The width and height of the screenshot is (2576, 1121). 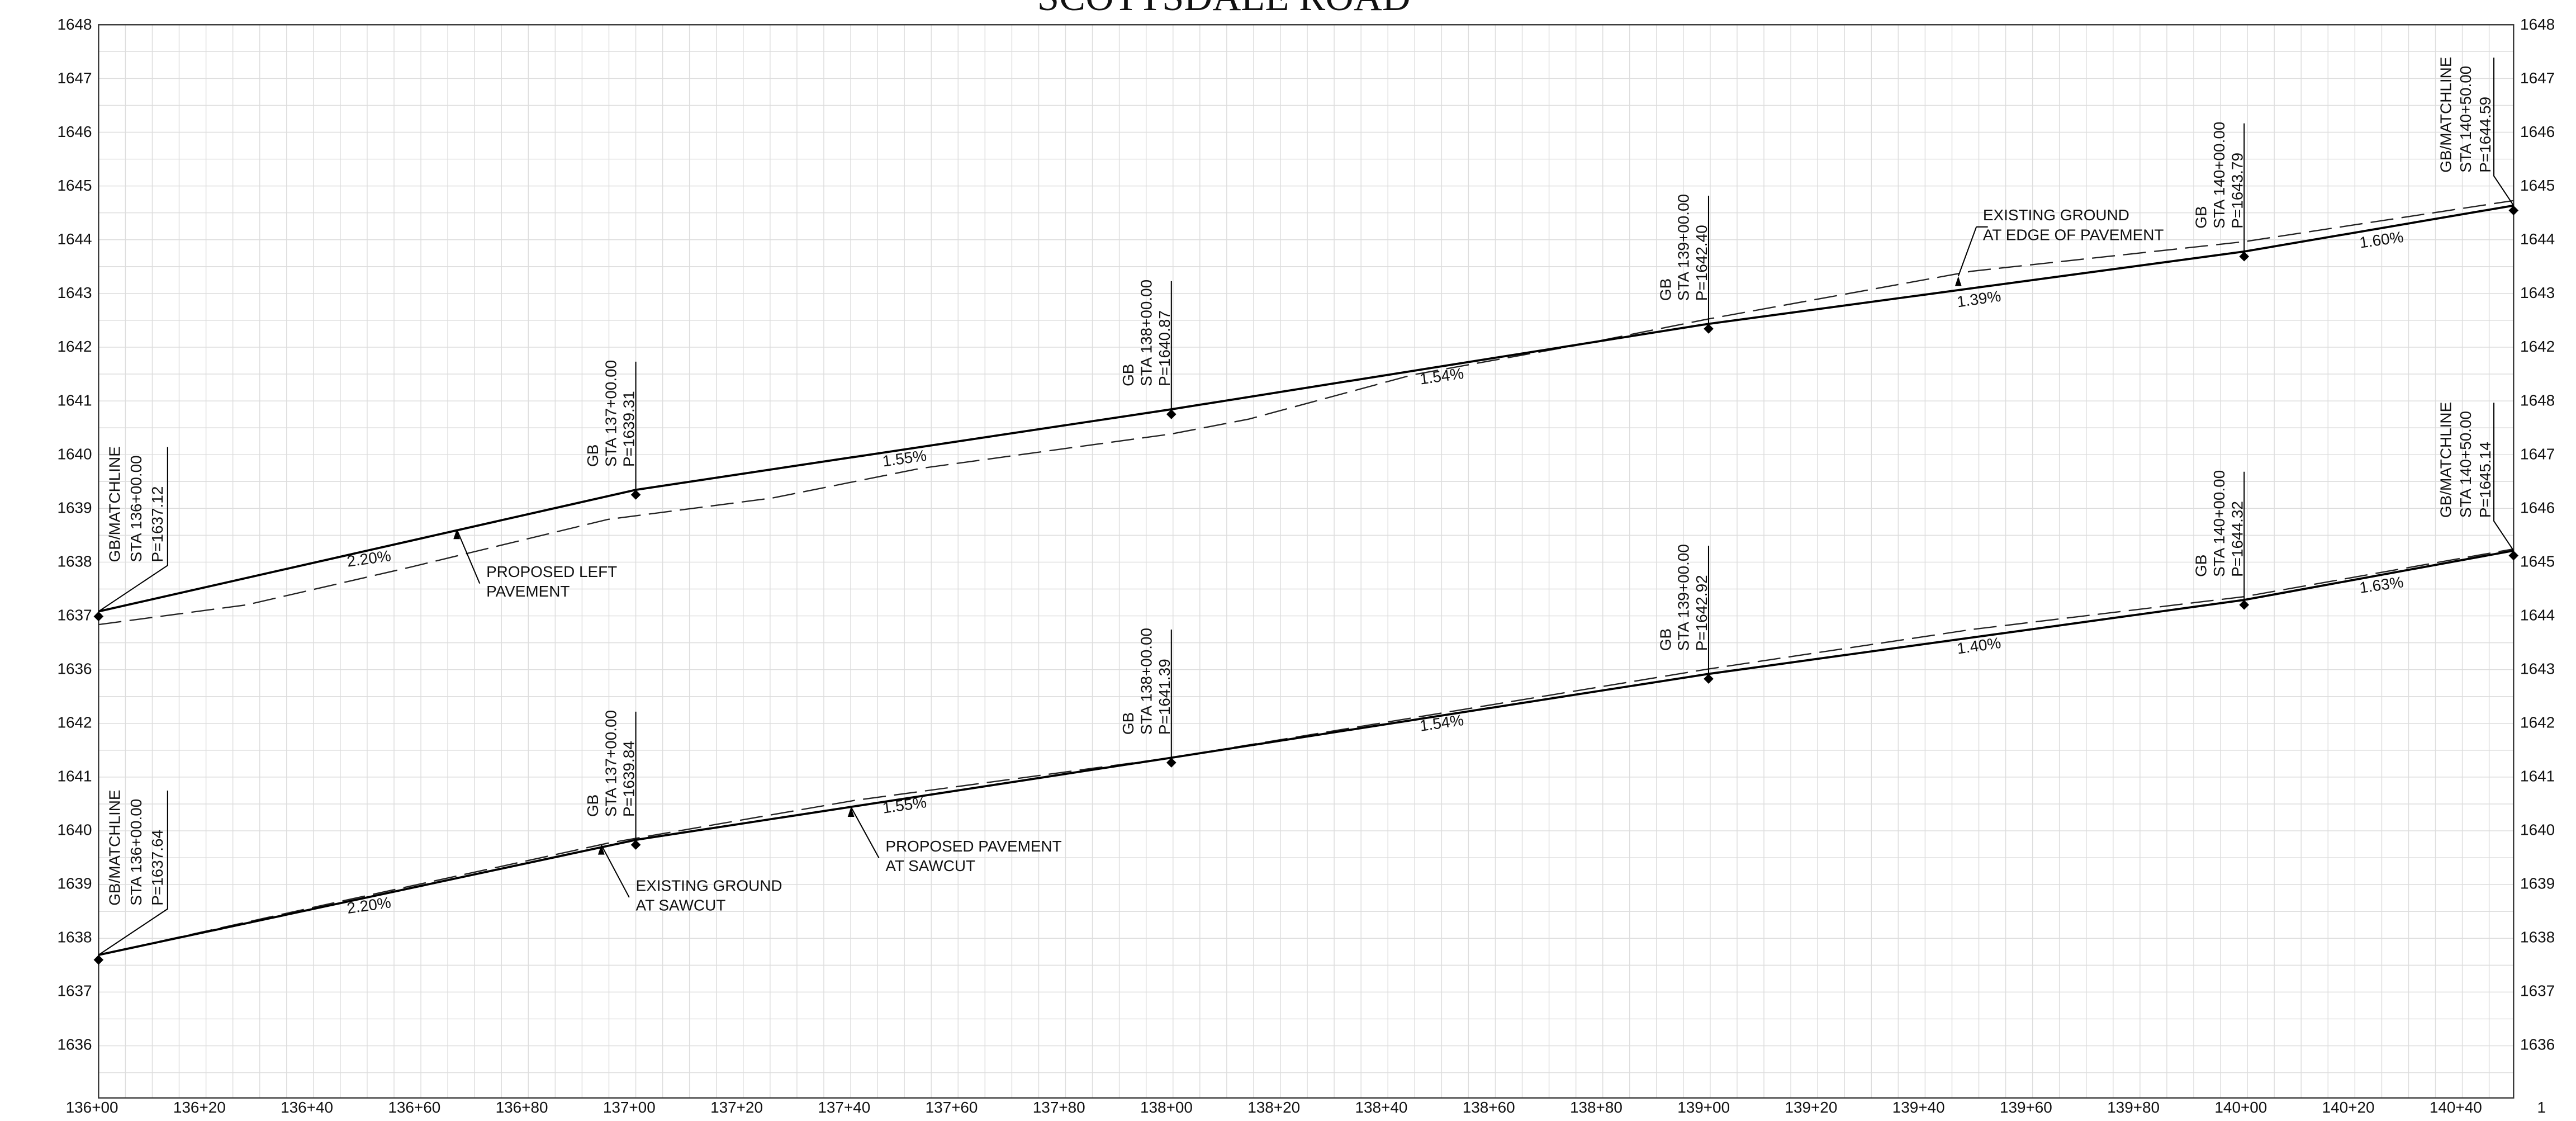 What do you see at coordinates (1918, 1108) in the screenshot?
I see `station-label: 139+40` at bounding box center [1918, 1108].